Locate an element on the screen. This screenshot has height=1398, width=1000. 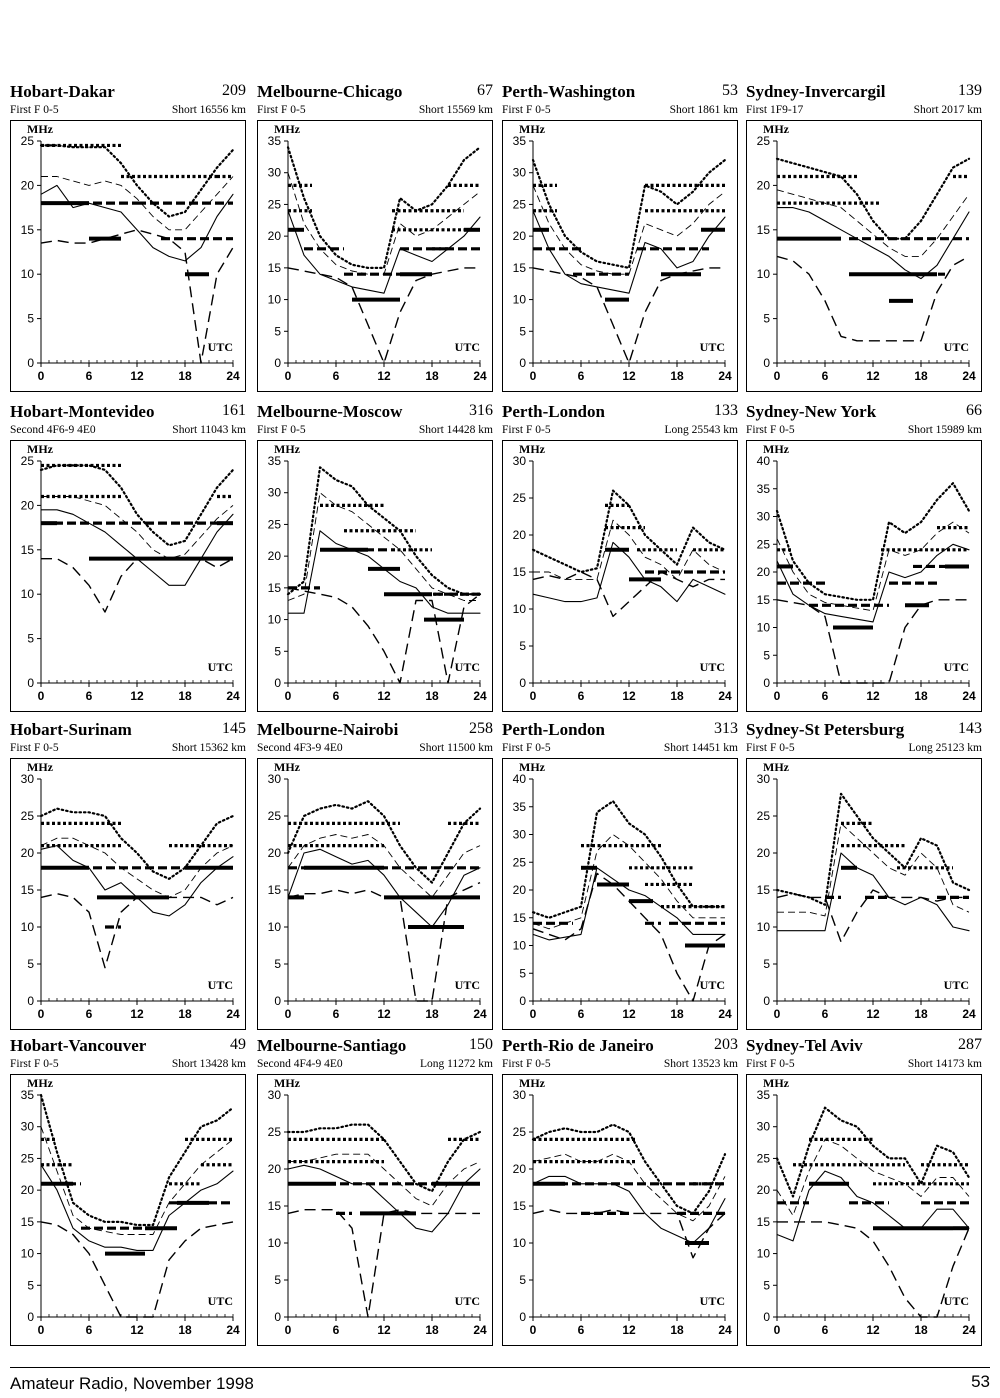
path-length: Short 2017 km is located at coordinates (947, 110).